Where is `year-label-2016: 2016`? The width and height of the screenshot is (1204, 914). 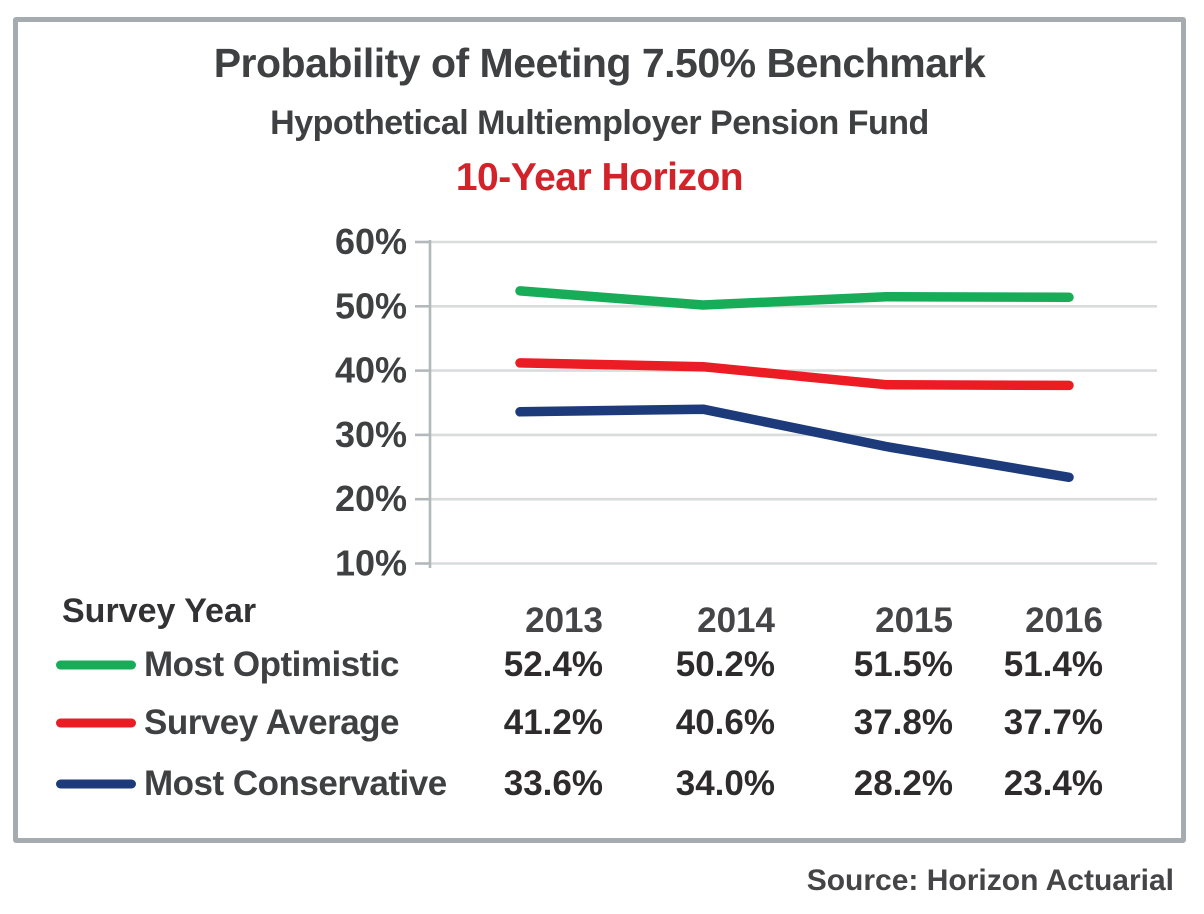 year-label-2016: 2016 is located at coordinates (1064, 620).